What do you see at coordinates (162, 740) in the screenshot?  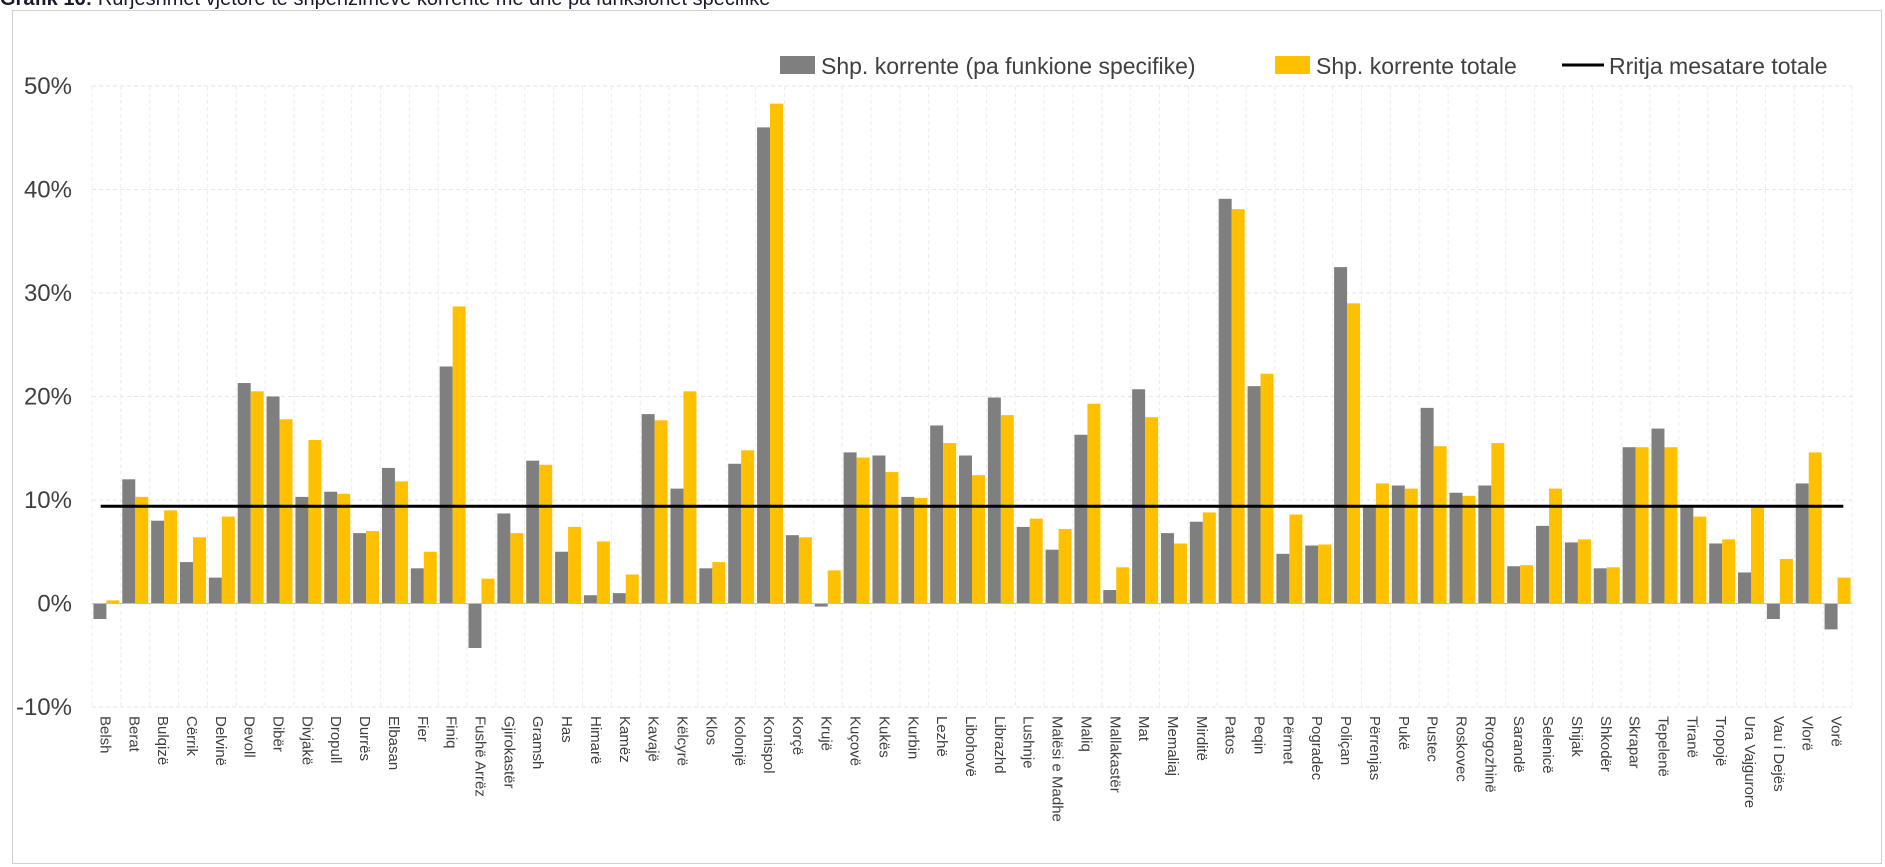 I see `x-category-label: Bulqizë` at bounding box center [162, 740].